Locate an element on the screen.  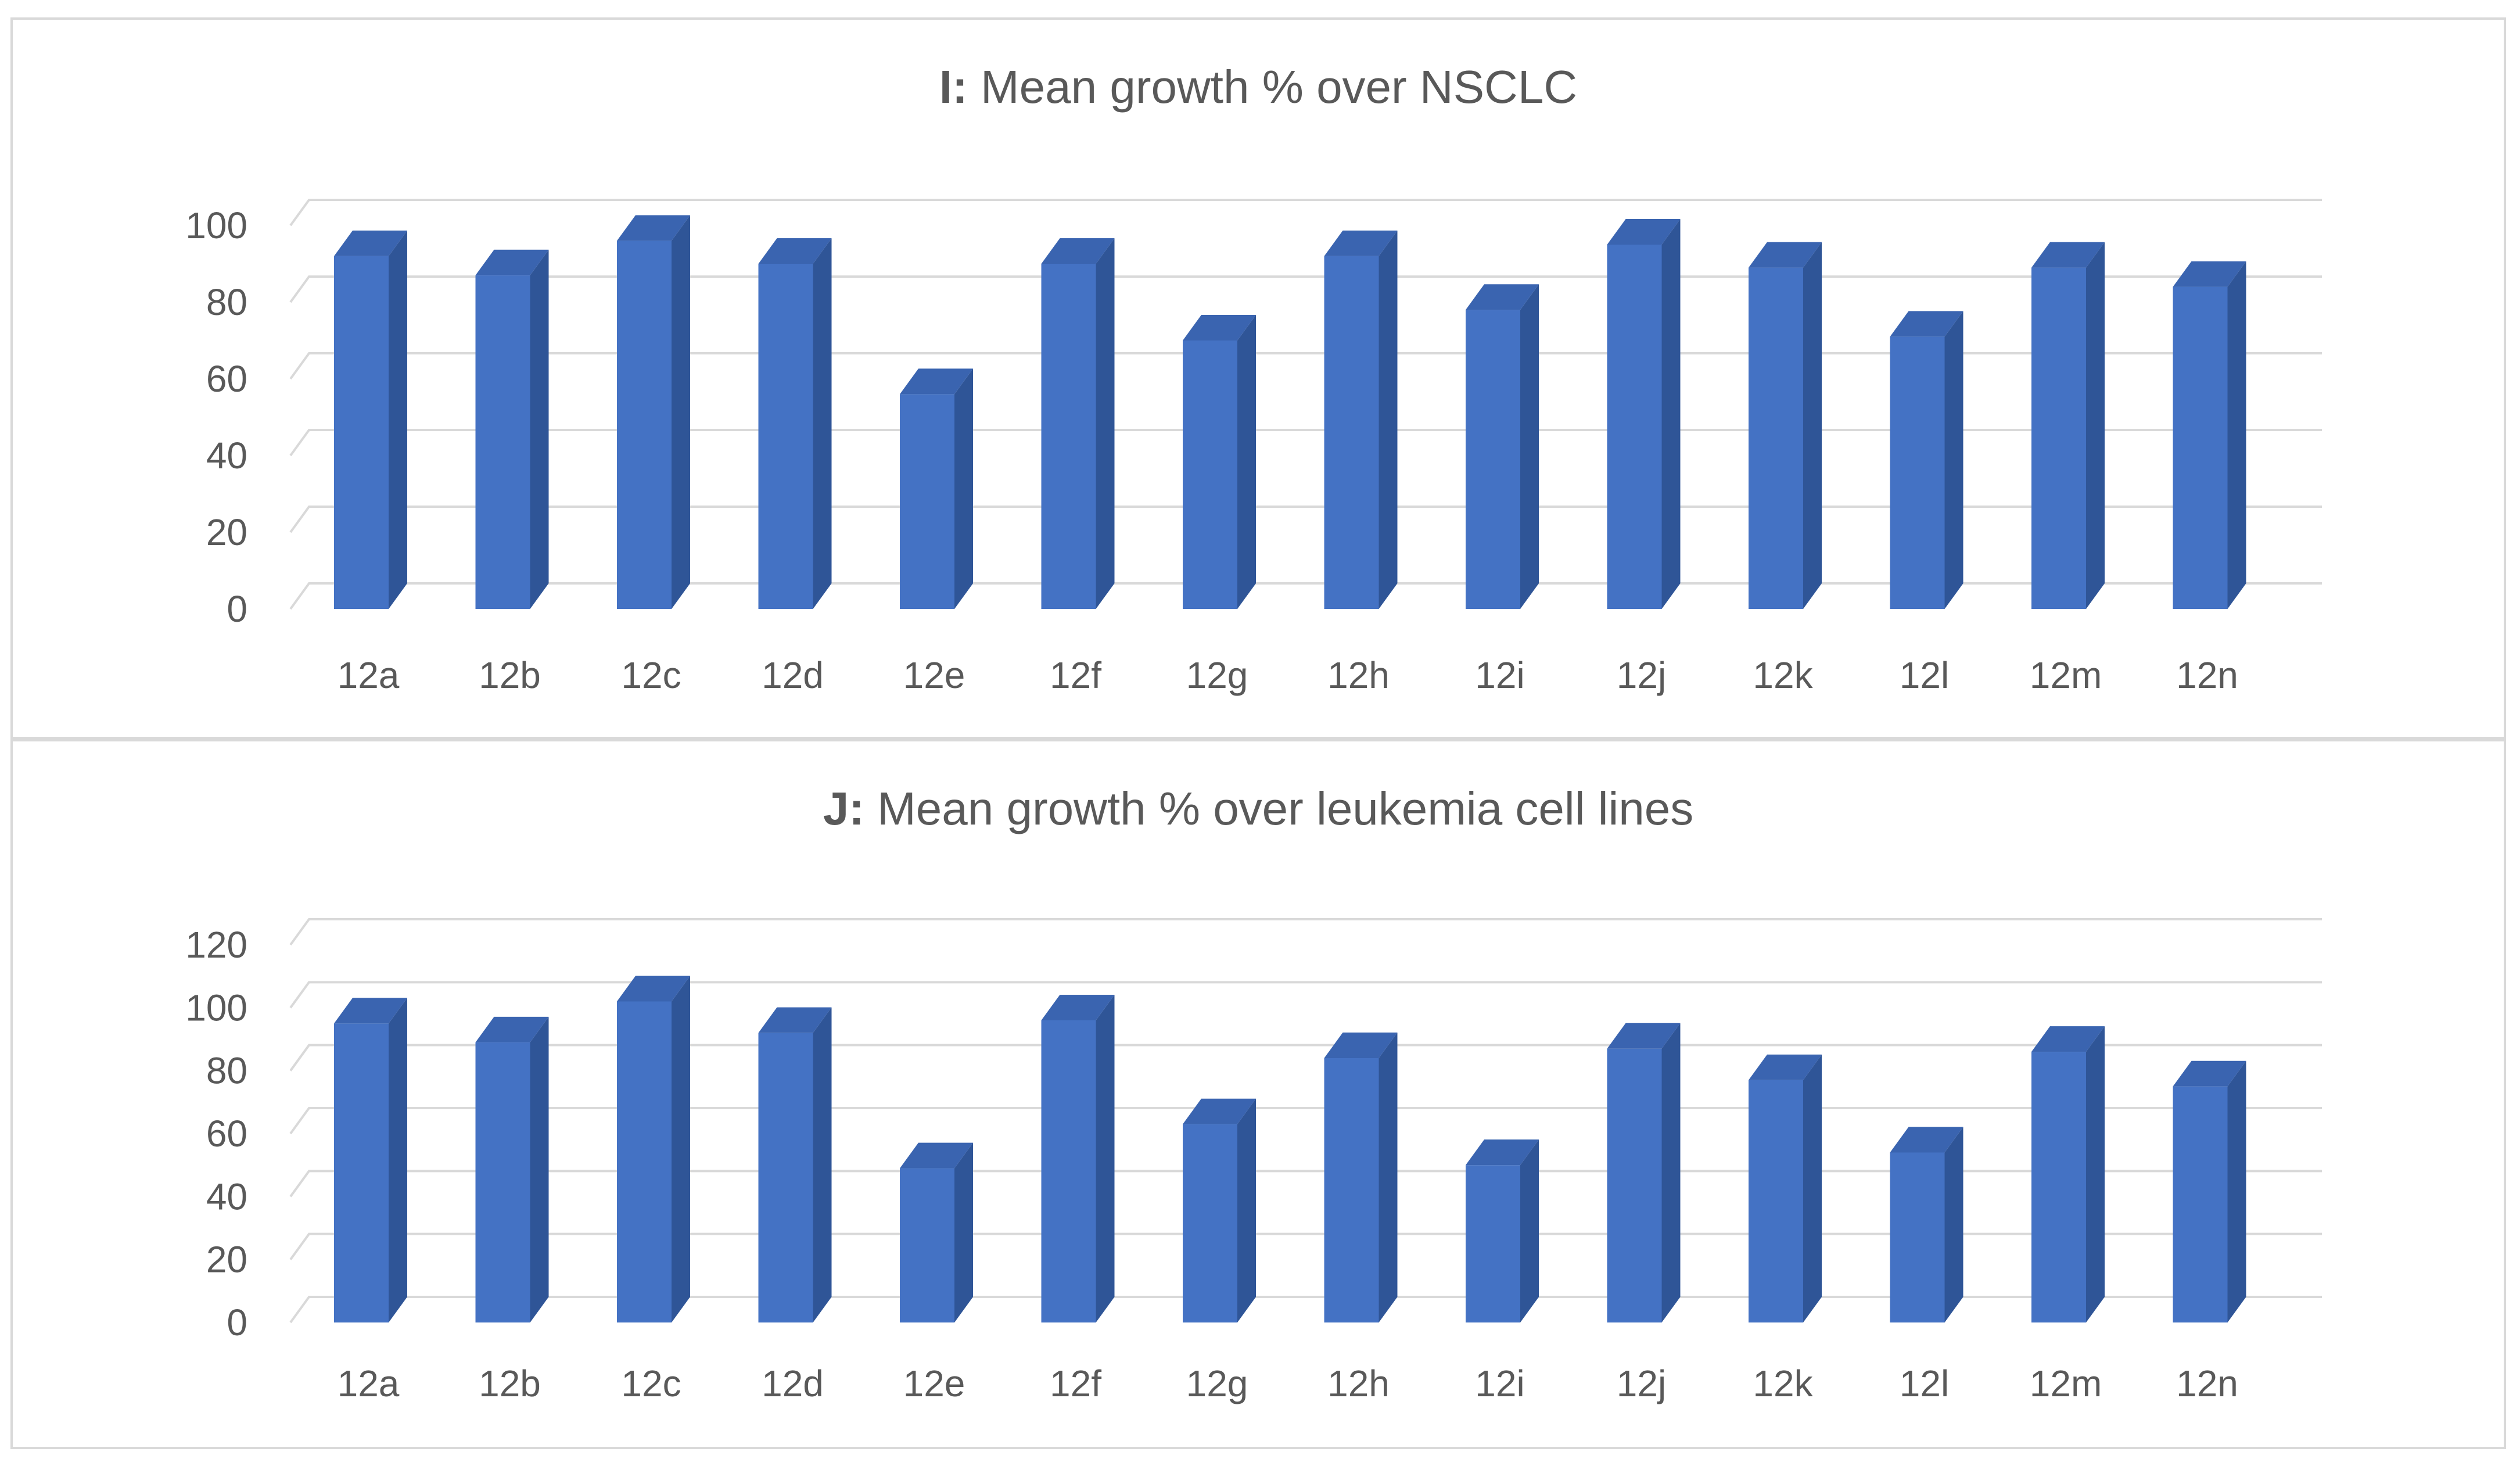
bar-top-12i is located at coordinates (1503, 1152).